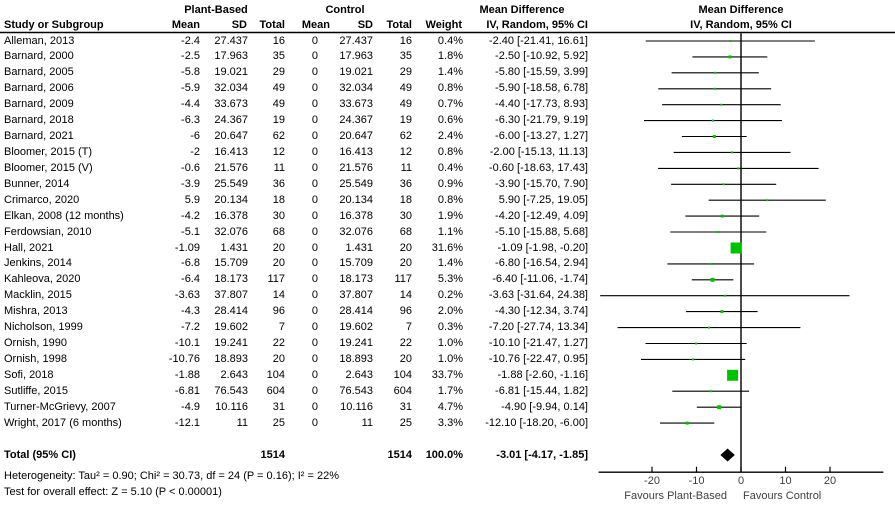 This screenshot has height=512, width=895. I want to click on study-cell: -4.20 [-12.49, 4.09], so click(541, 215).